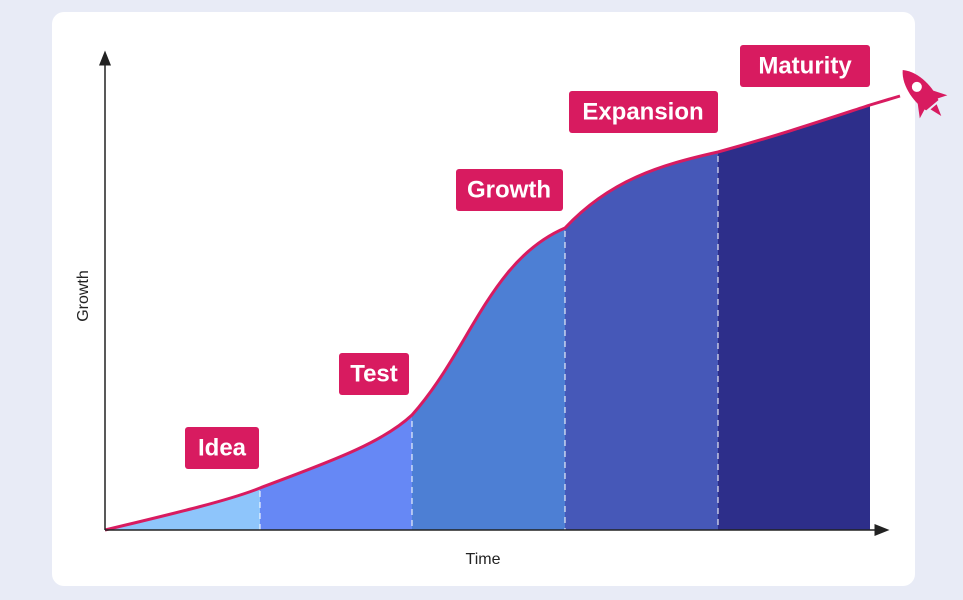  I want to click on y-axis-label: Growth, so click(83, 296).